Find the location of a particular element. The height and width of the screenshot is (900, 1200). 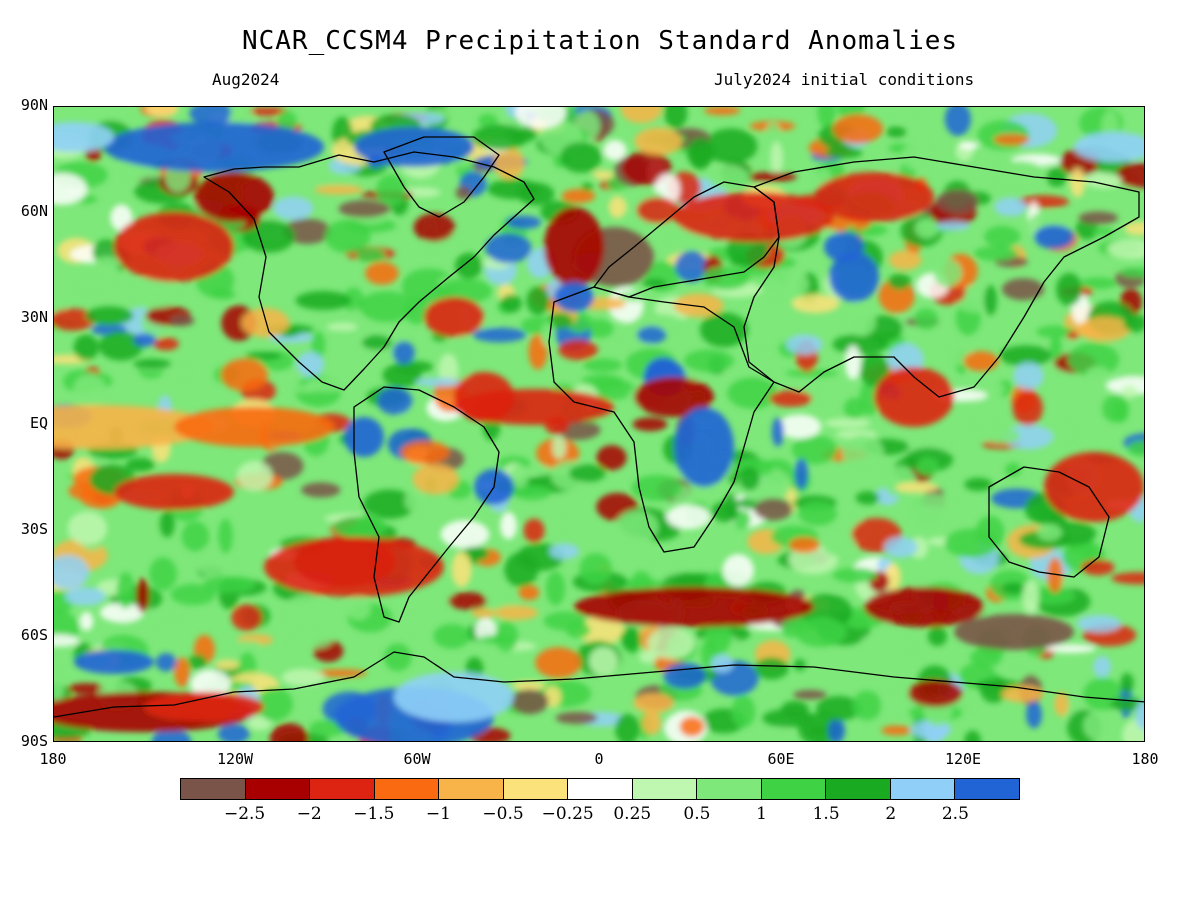

coast-greenland is located at coordinates (441, 177).